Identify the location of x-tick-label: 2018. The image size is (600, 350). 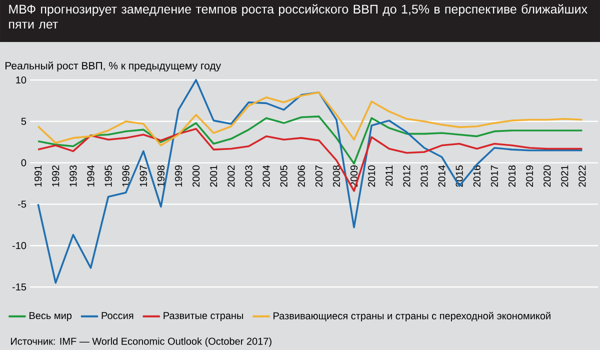
(512, 176).